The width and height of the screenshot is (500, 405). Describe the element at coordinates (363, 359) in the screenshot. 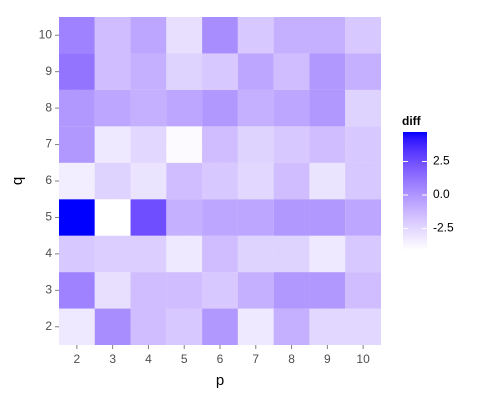

I see `x-tick-label: 10` at that location.